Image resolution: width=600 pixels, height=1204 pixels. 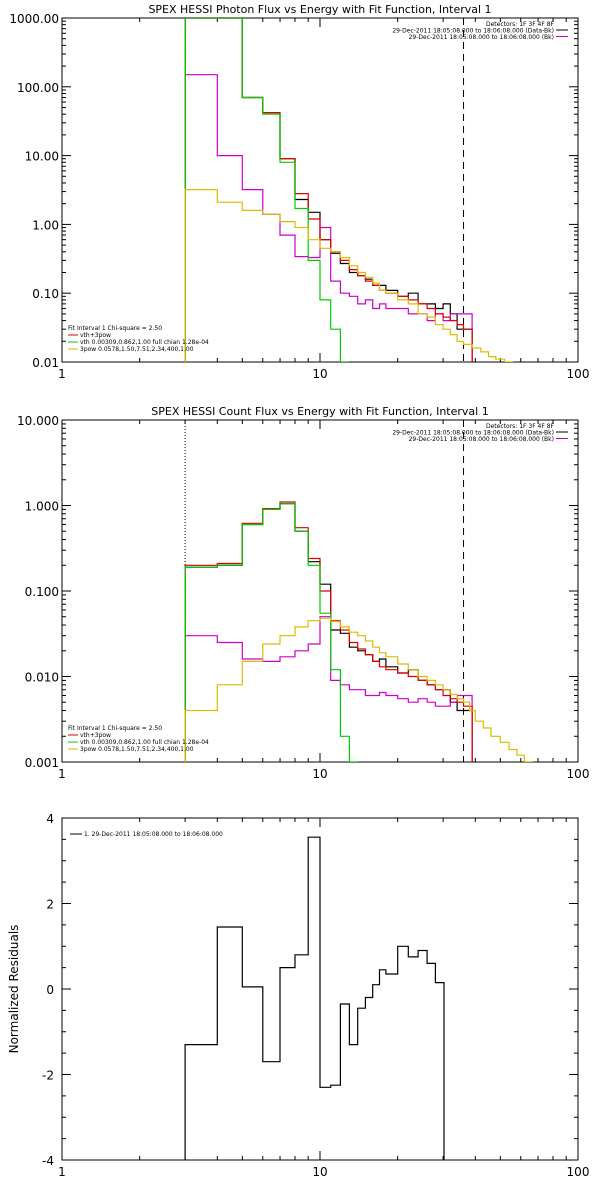 I want to click on y-axis-label: Normalized Residuals, so click(x=14, y=989).